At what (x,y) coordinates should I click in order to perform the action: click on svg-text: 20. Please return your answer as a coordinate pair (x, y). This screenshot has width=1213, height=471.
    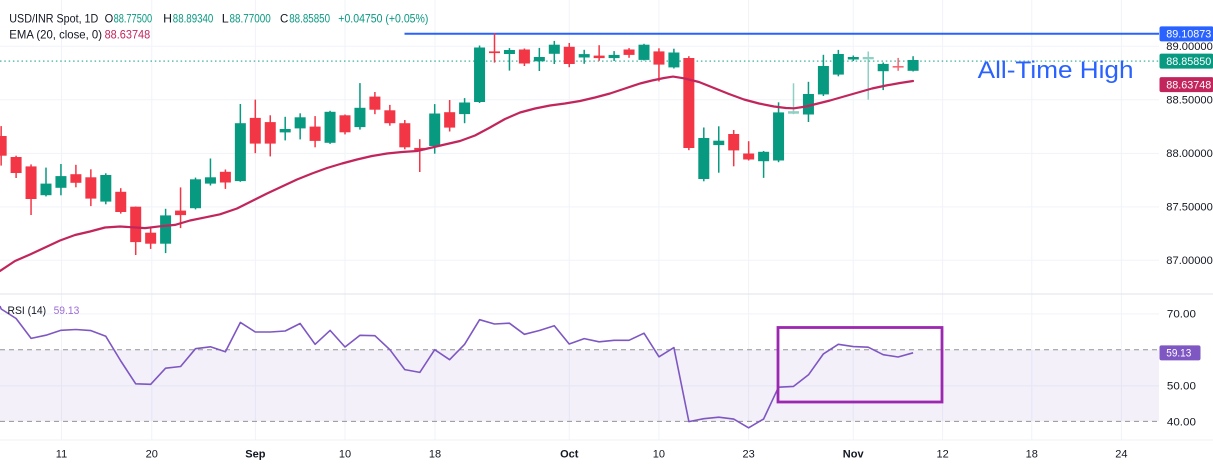
    Looking at the image, I should click on (152, 454).